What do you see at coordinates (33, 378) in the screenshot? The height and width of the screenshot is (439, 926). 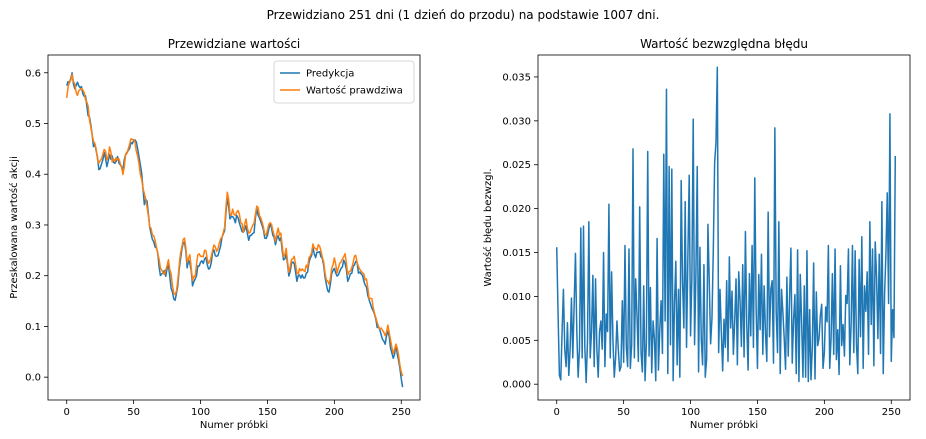 I see `y-tick-label: 0.0` at bounding box center [33, 378].